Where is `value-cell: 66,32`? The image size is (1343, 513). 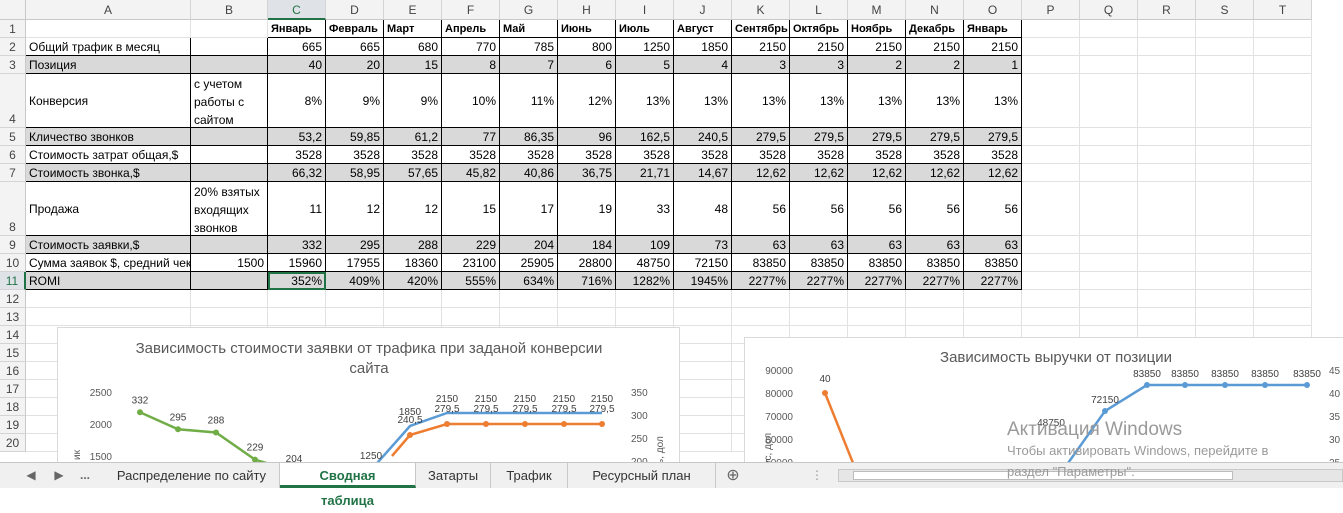
value-cell: 66,32 is located at coordinates (297, 173).